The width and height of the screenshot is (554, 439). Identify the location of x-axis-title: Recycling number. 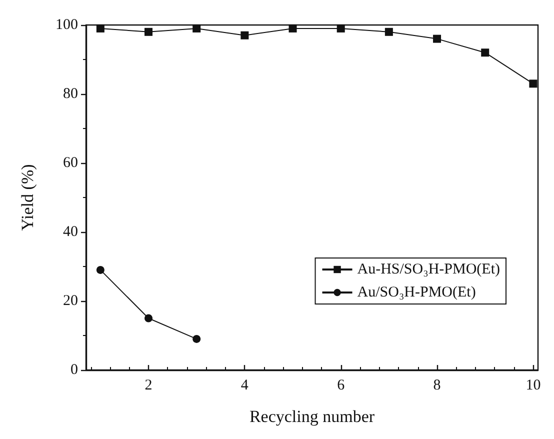
(312, 416).